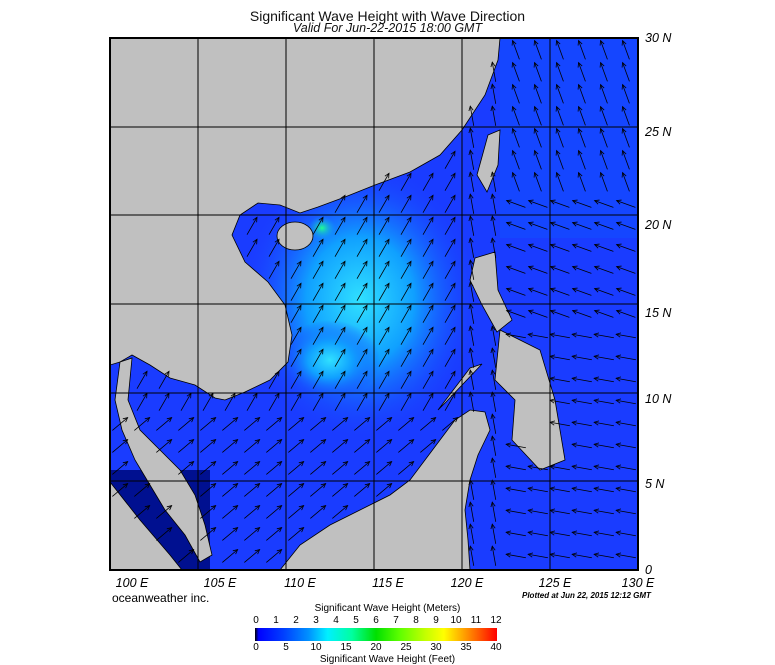  Describe the element at coordinates (456, 620) in the screenshot. I see `colorbar-tick-label: 10` at that location.